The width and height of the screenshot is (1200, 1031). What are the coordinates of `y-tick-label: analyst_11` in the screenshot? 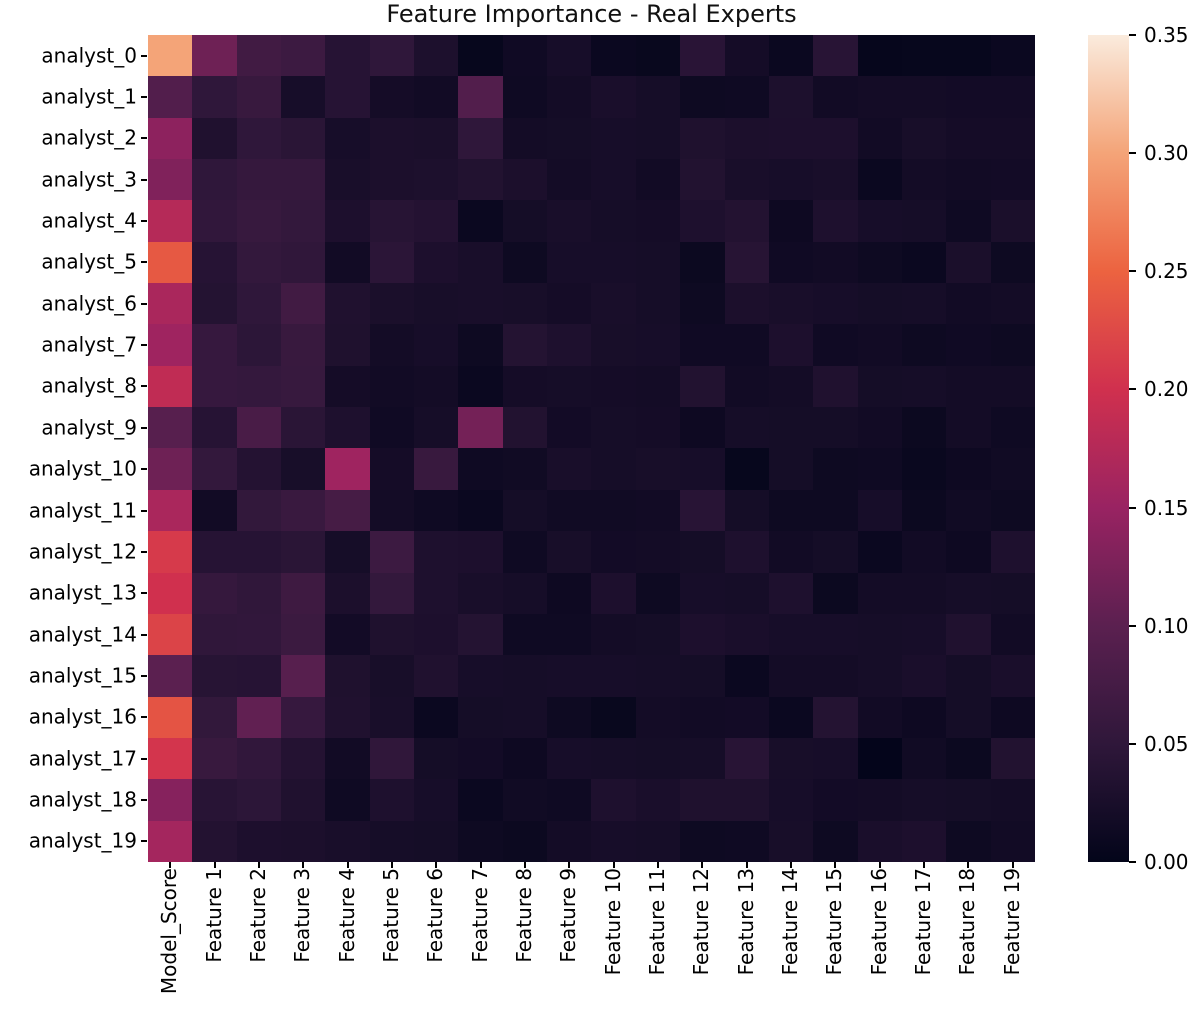 It's located at (82, 510).